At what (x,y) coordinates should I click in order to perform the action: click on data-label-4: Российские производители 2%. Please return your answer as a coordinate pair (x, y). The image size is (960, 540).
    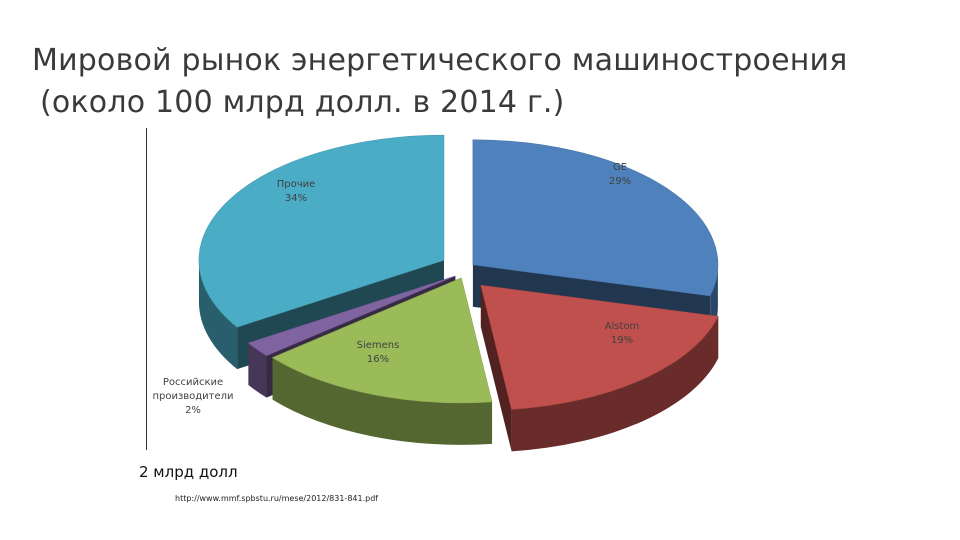
    Looking at the image, I should click on (192, 396).